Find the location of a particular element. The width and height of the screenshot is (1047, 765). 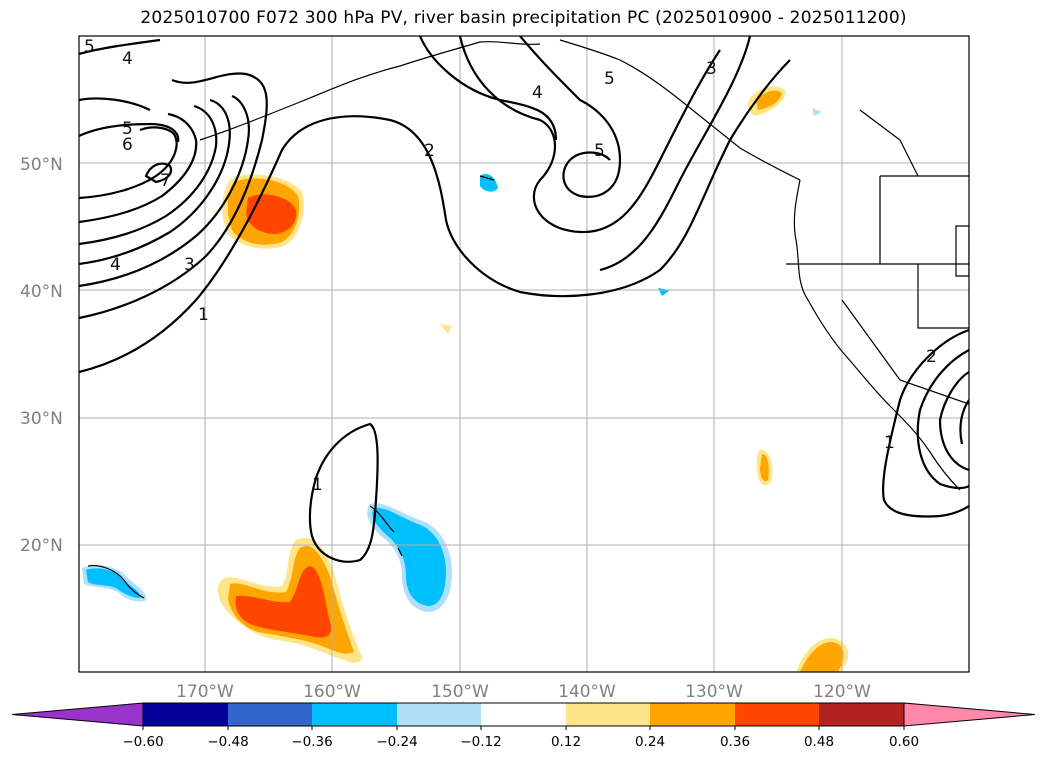

lat-label: 40°N is located at coordinates (41, 292).